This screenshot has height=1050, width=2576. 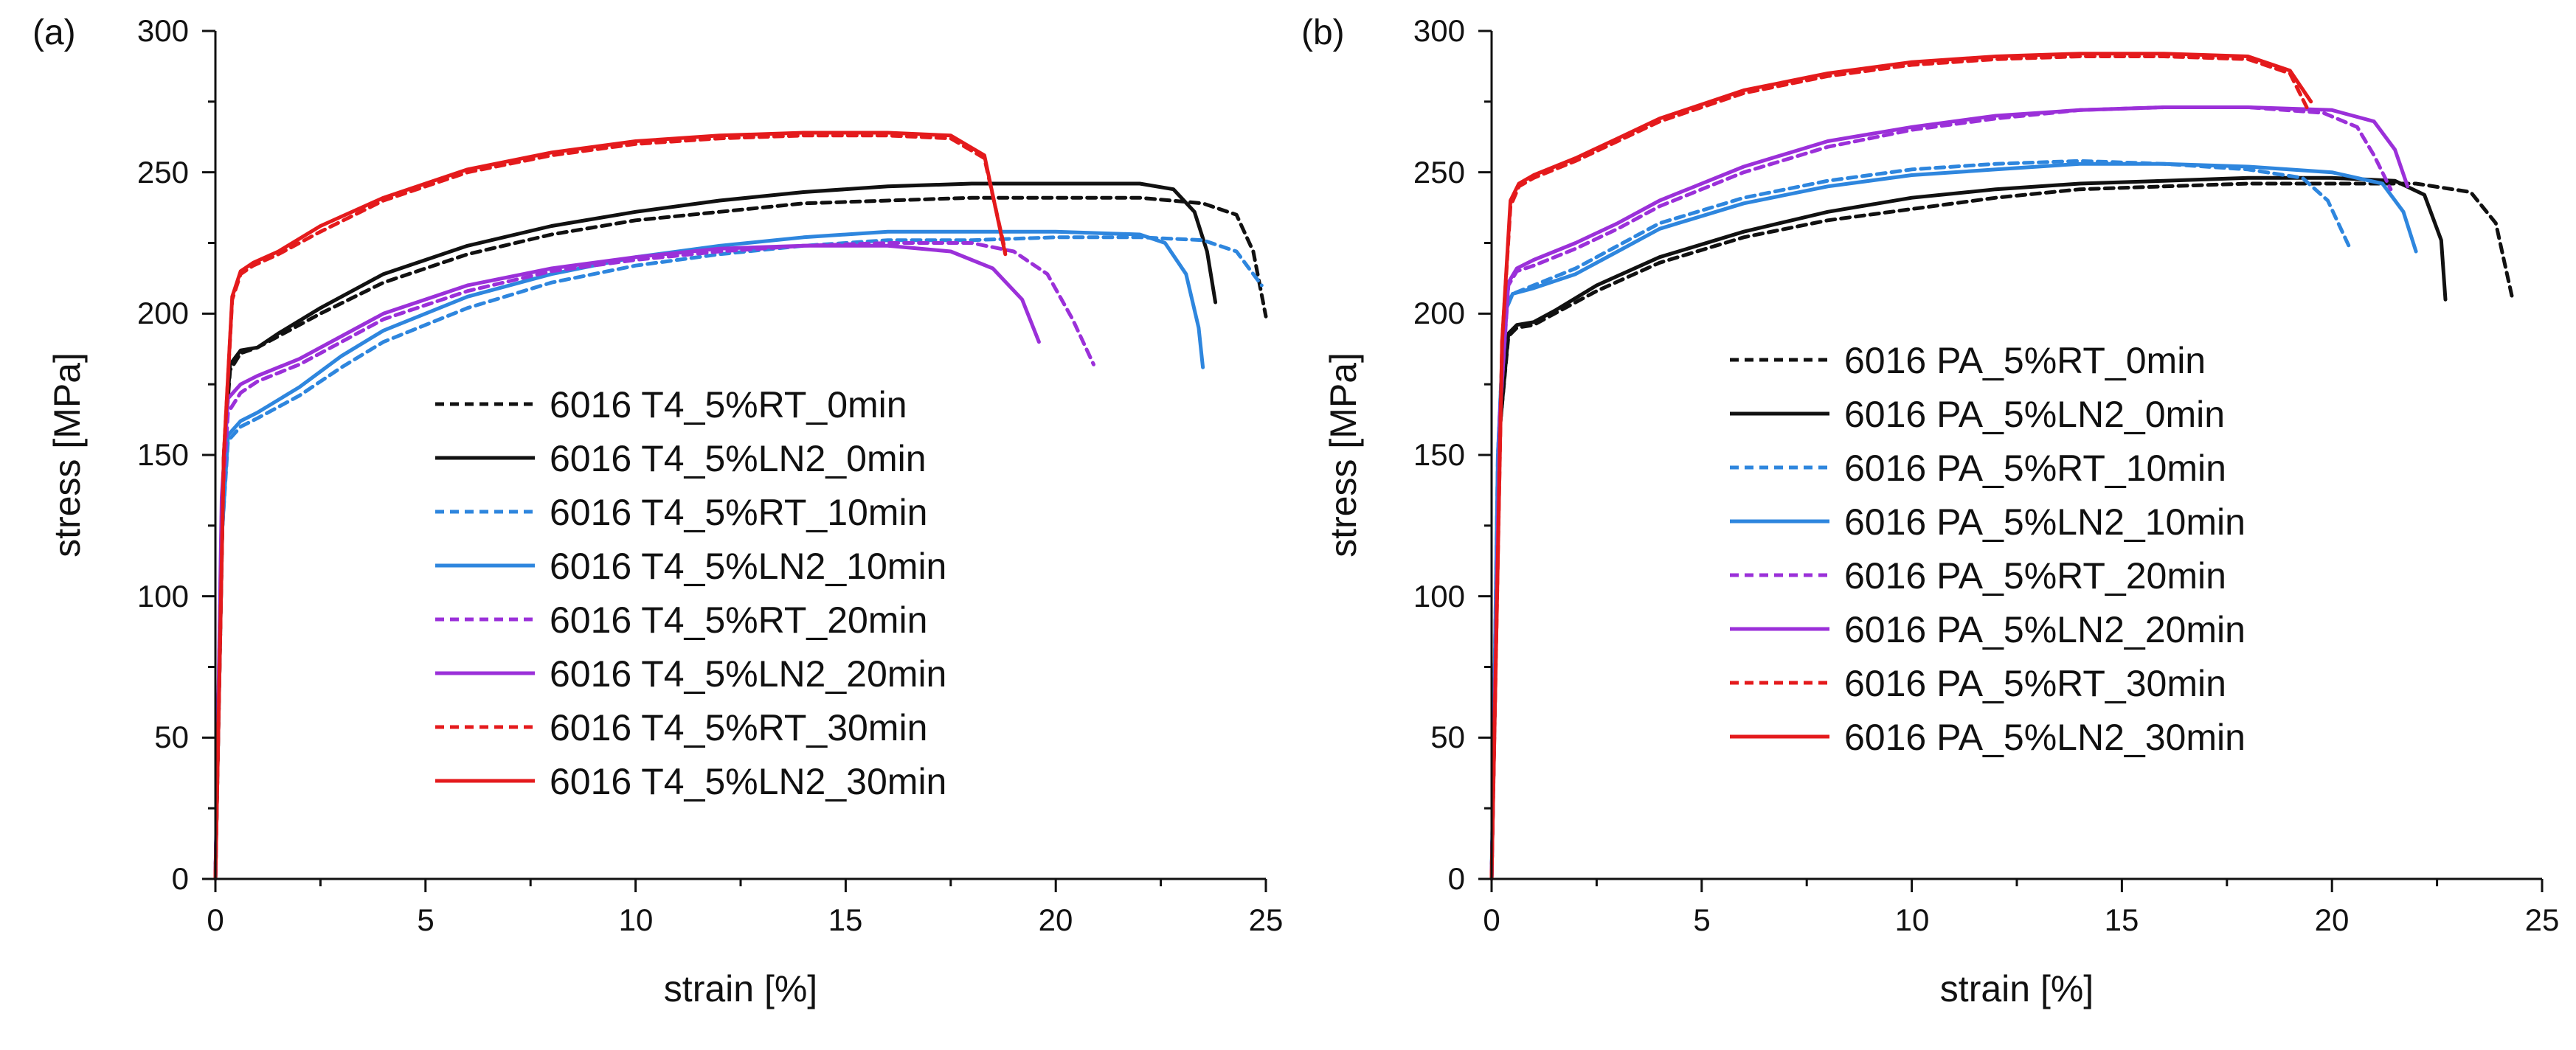 I want to click on legend-label: 6016 PA_5%LN2_10min, so click(x=2045, y=522).